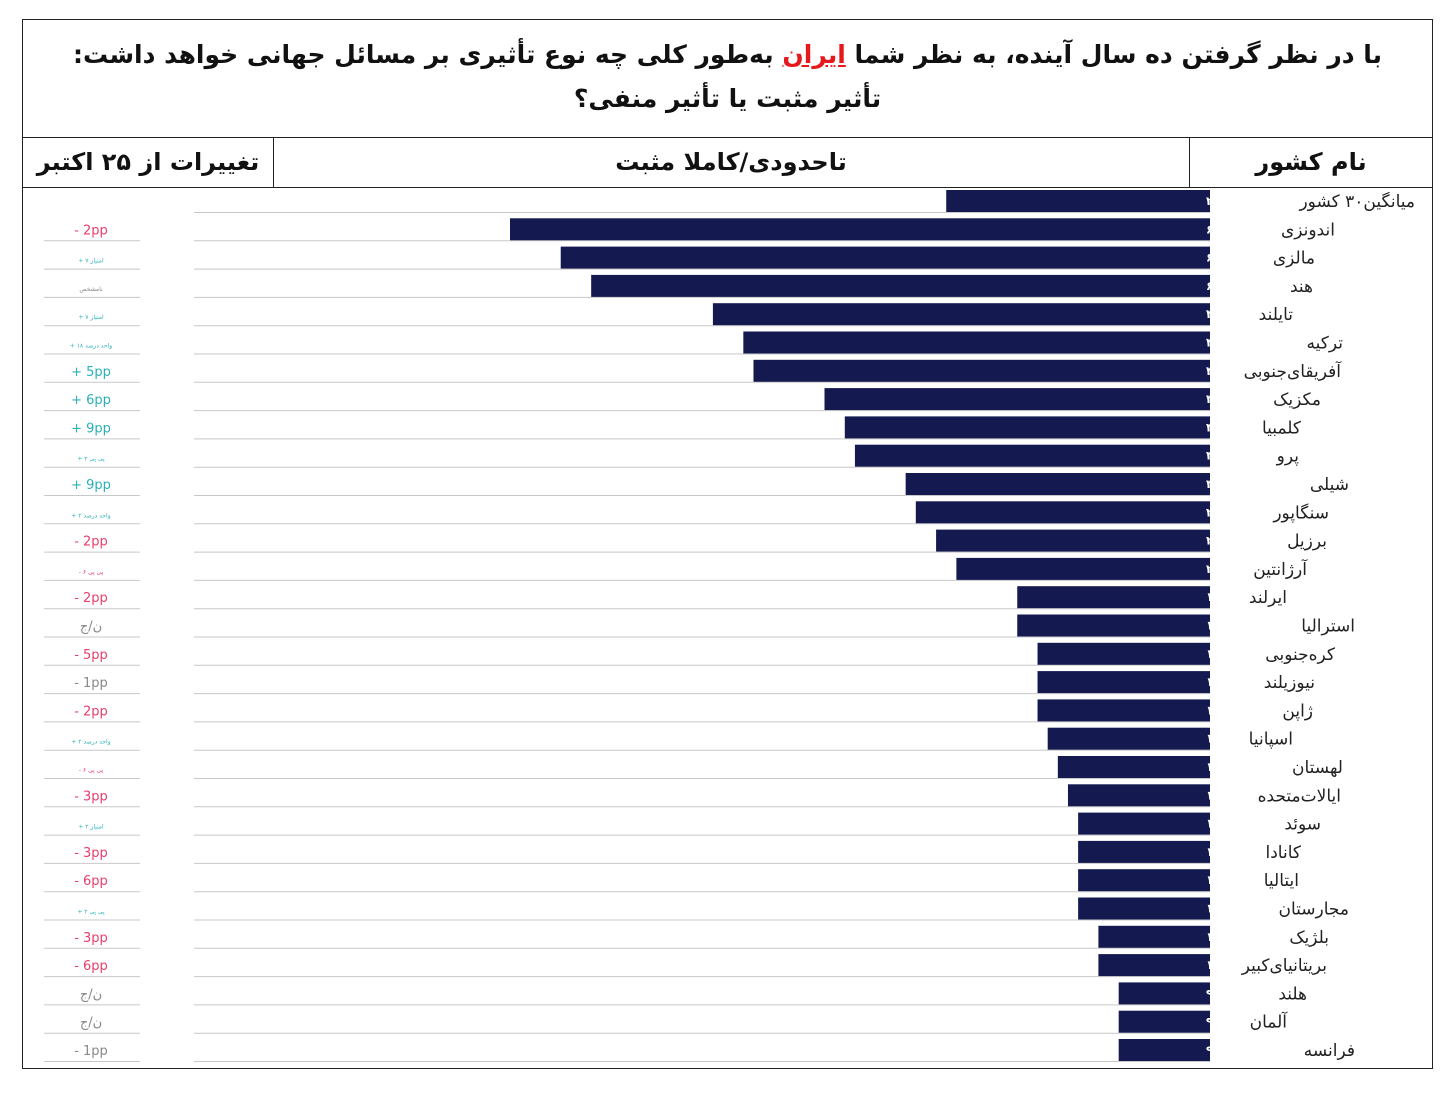 This screenshot has height=1093, width=1452. Describe the element at coordinates (1301, 287) in the screenshot. I see `country-label: هند` at that location.